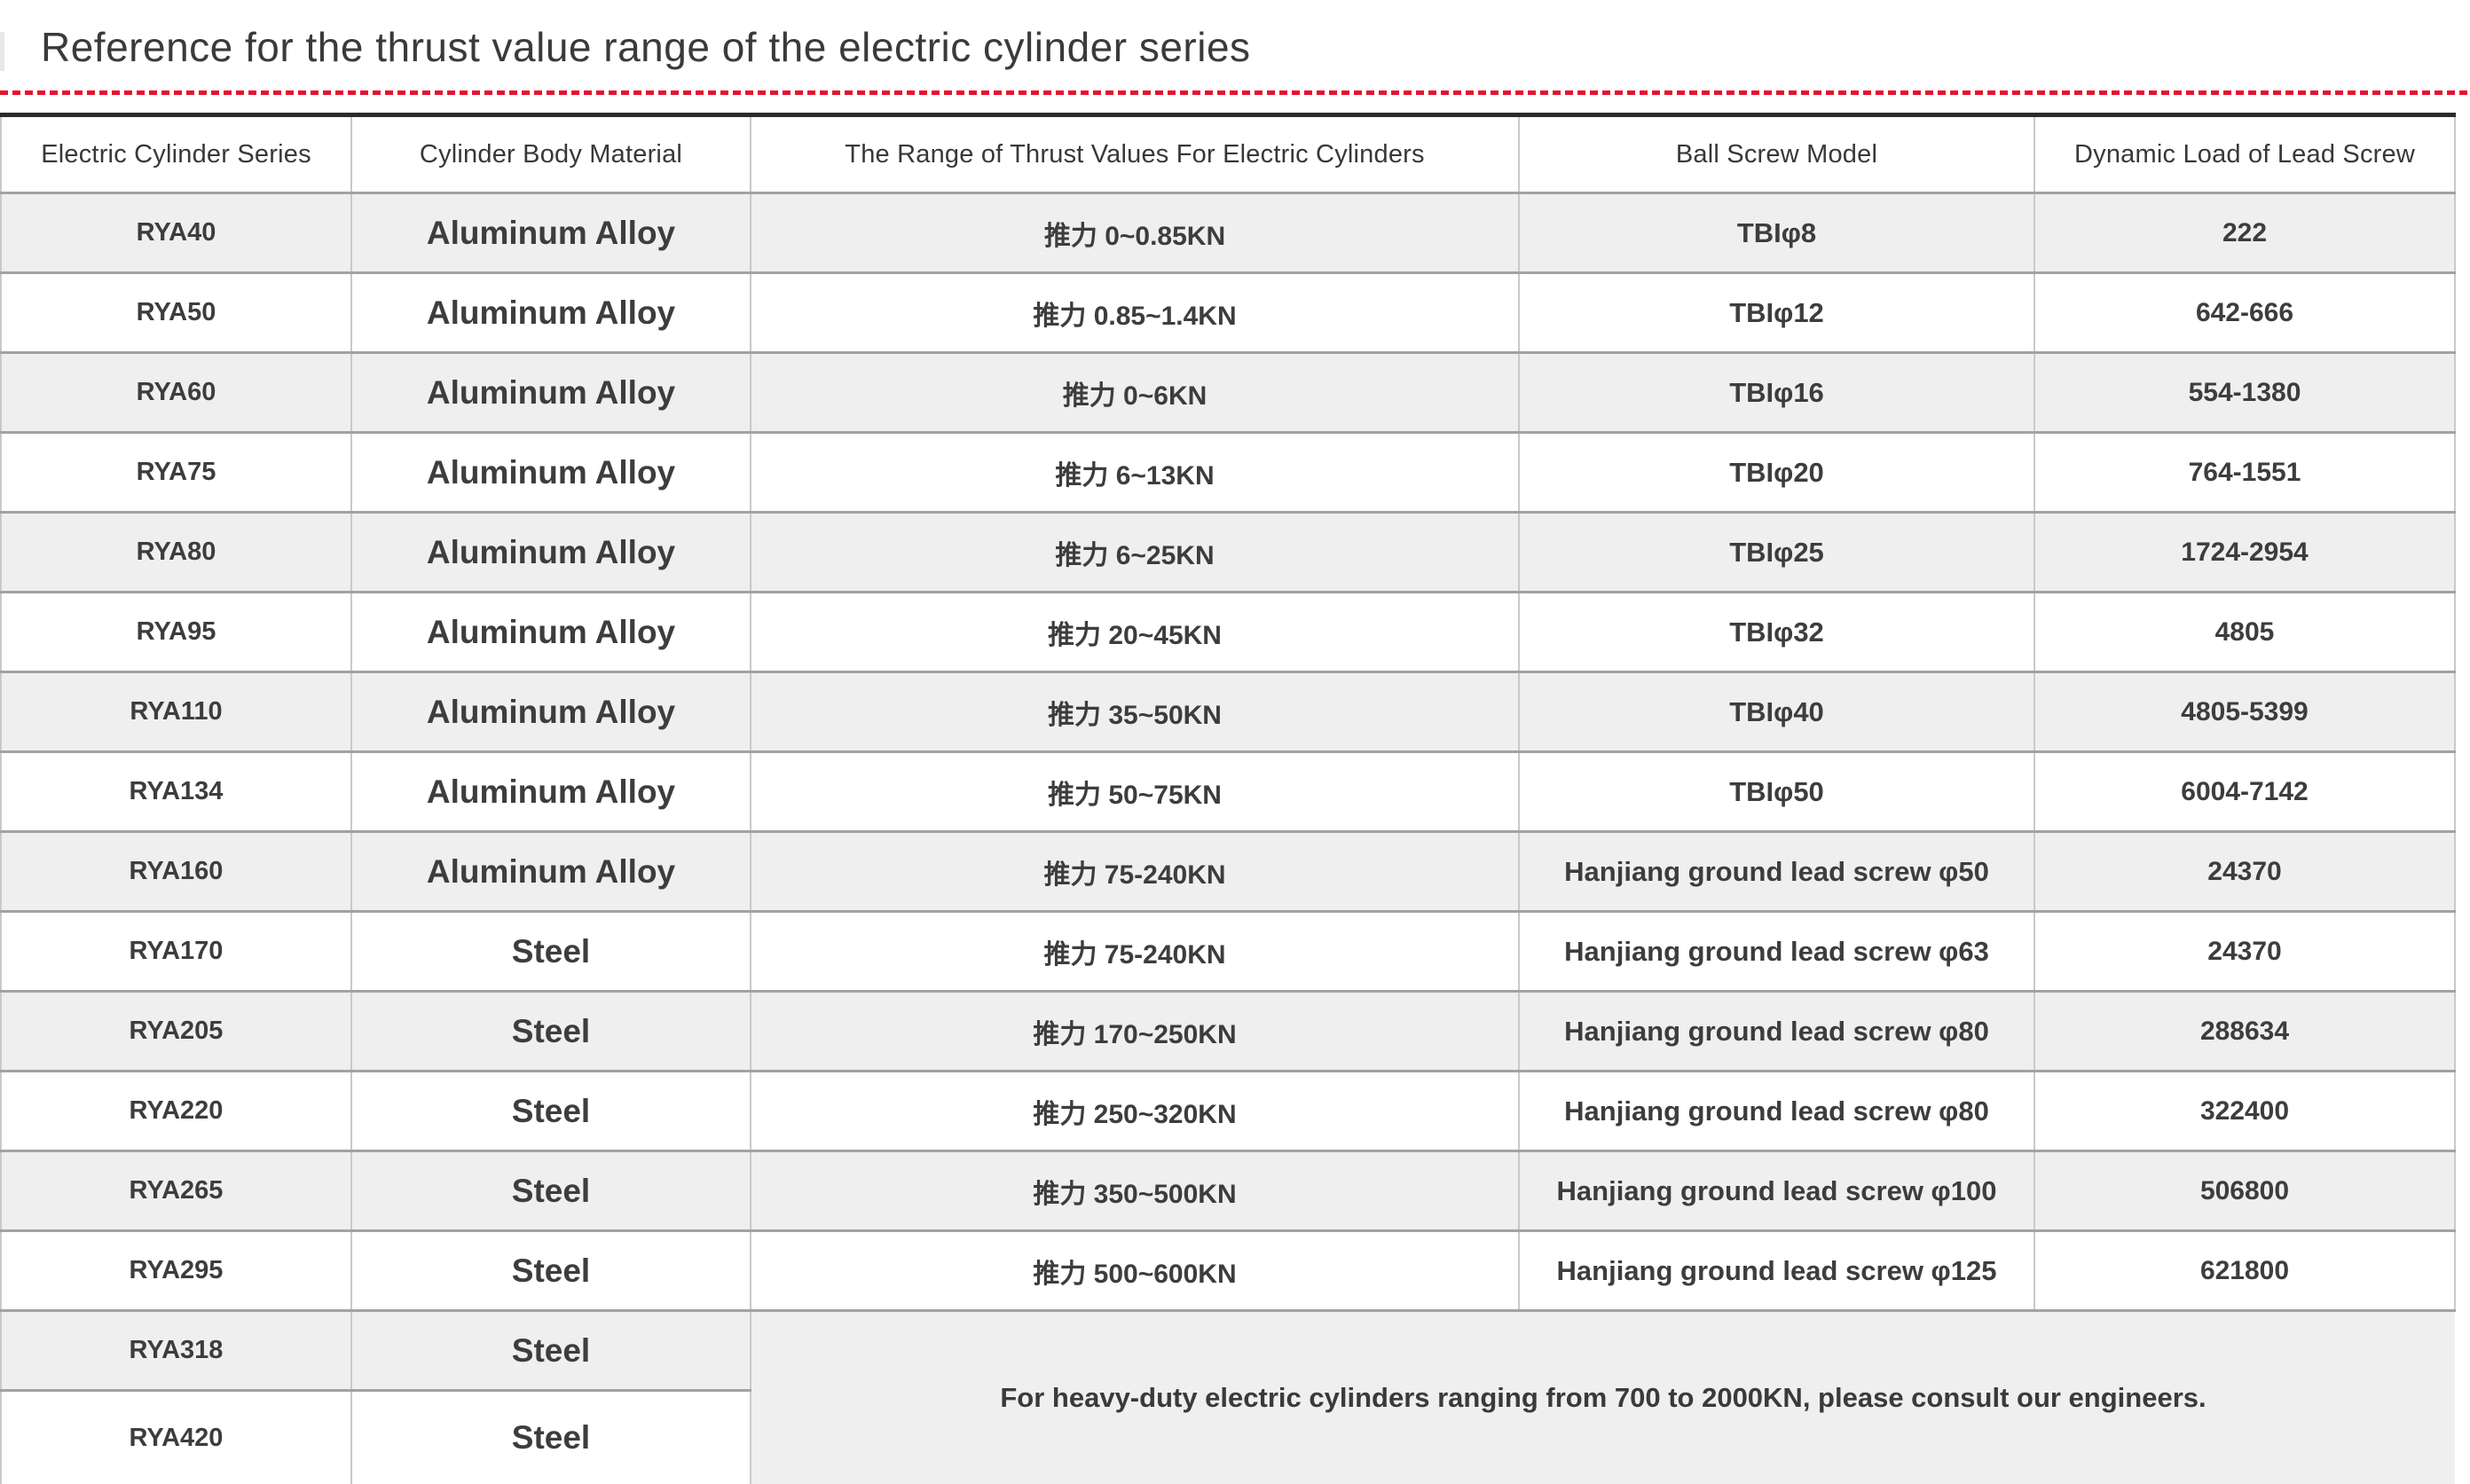 The height and width of the screenshot is (1484, 2470). I want to click on ball-screw-cell: TBIφ8, so click(1776, 233).